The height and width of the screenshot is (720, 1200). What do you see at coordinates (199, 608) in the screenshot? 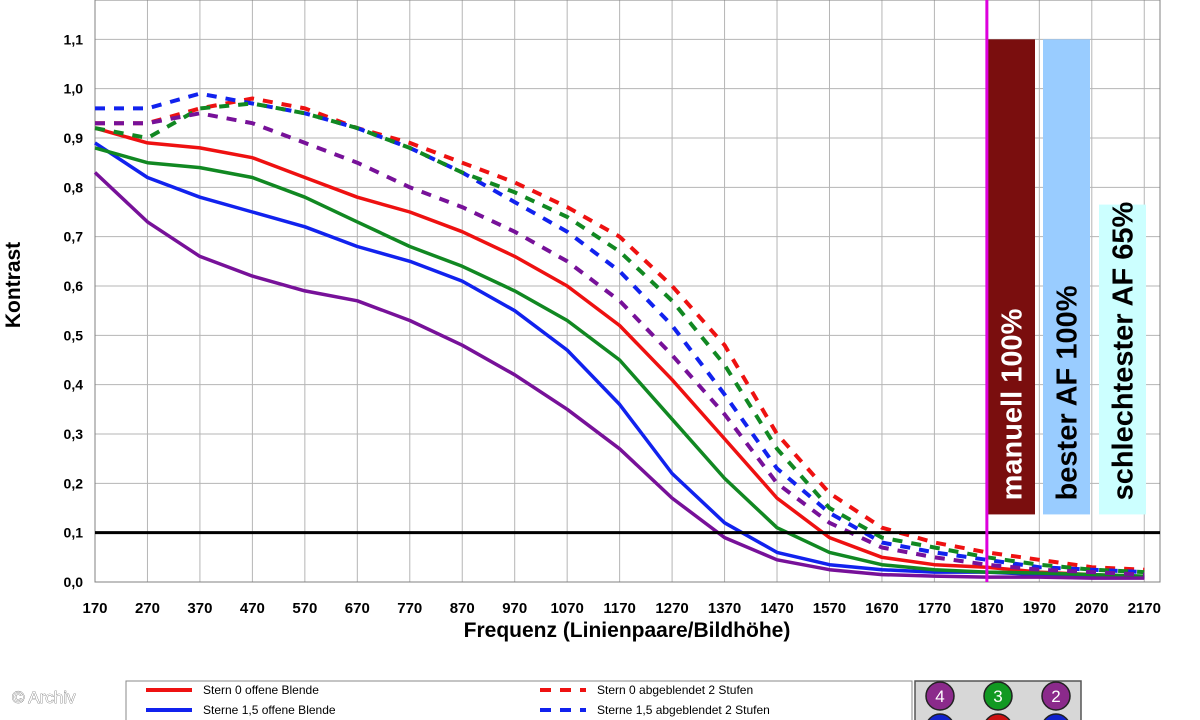
I see `x-tick-label: 370` at bounding box center [199, 608].